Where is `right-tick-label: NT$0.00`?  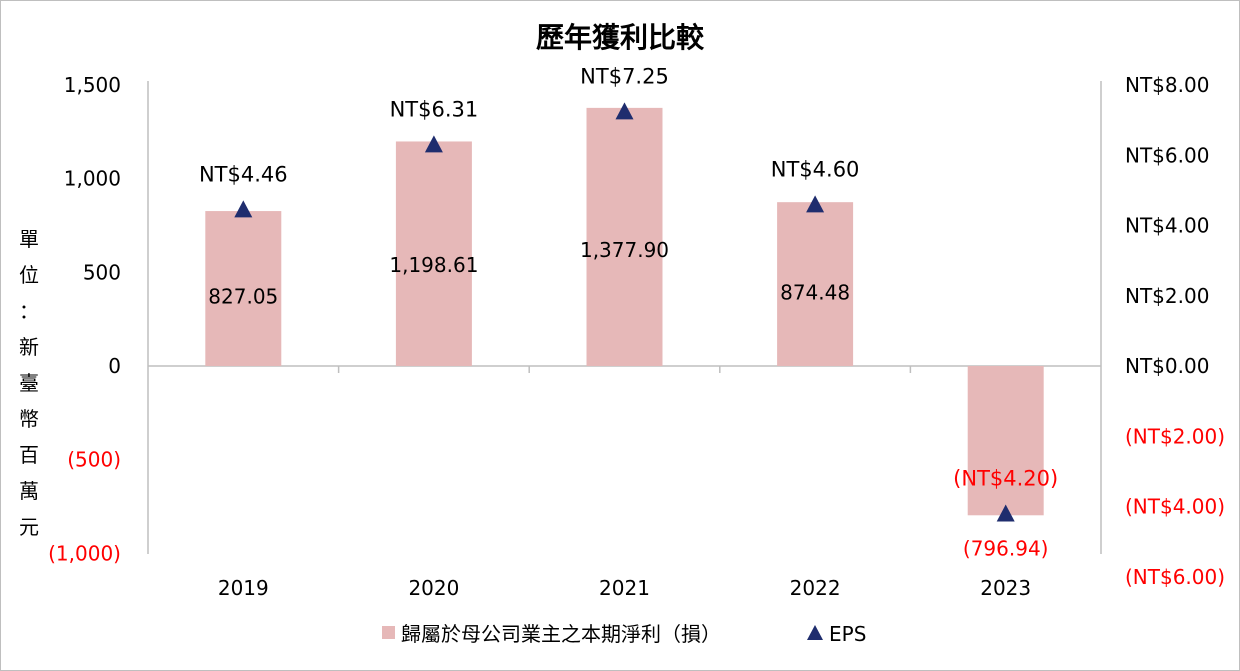 right-tick-label: NT$0.00 is located at coordinates (1167, 366).